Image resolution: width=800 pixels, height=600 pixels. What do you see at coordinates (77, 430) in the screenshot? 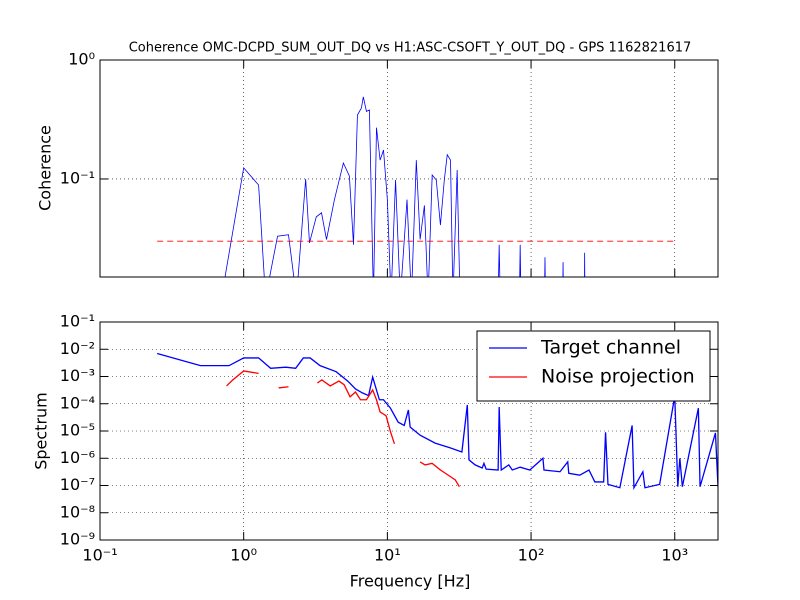
I see `y-tick-label: 10⁻⁵` at bounding box center [77, 430].